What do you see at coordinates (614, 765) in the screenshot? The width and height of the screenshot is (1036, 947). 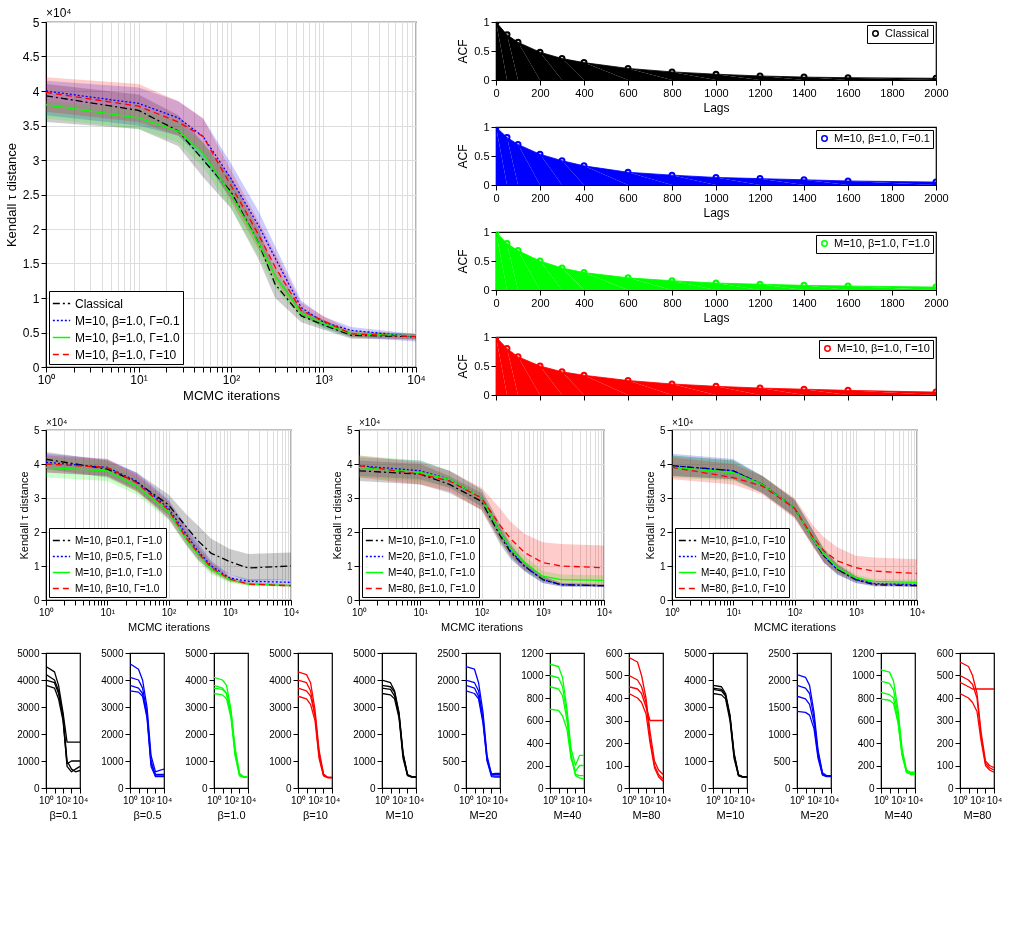 I see `y-tick-label: 100` at bounding box center [614, 765].